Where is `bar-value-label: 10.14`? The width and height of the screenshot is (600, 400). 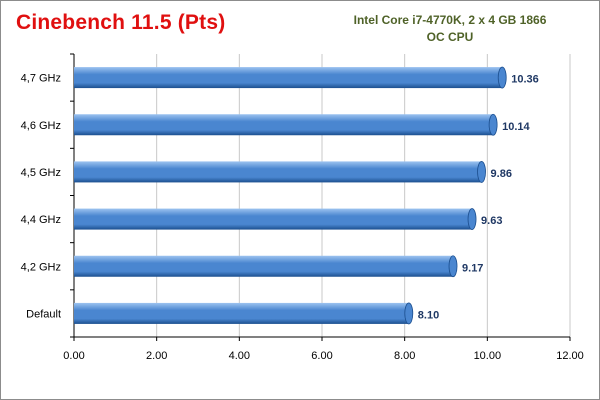 bar-value-label: 10.14 is located at coordinates (516, 127).